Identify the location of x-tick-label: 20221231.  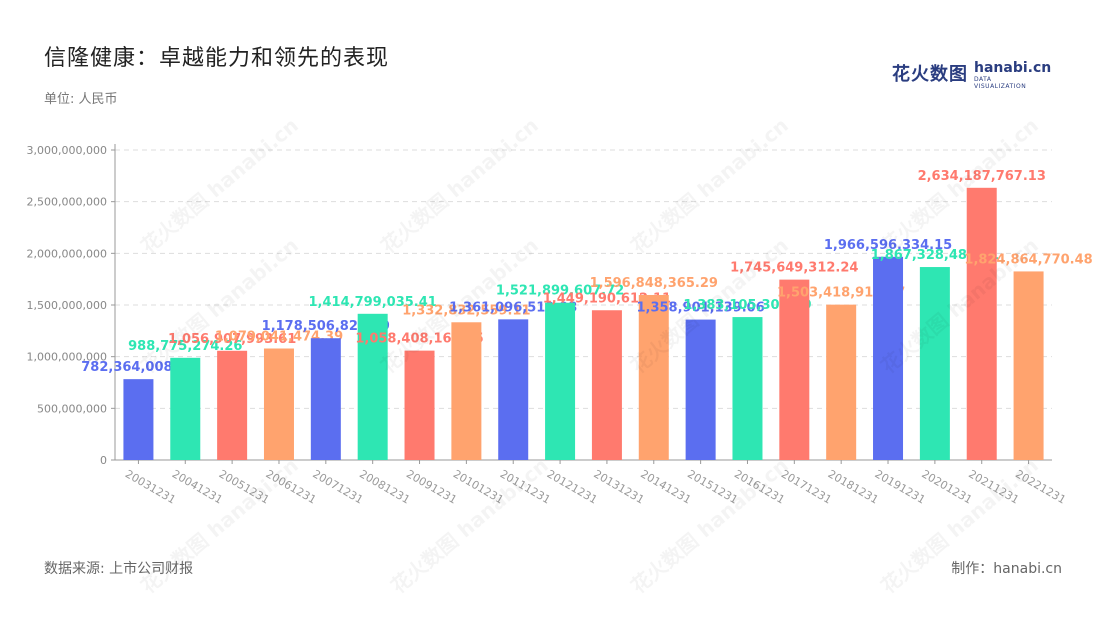
(1040, 486).